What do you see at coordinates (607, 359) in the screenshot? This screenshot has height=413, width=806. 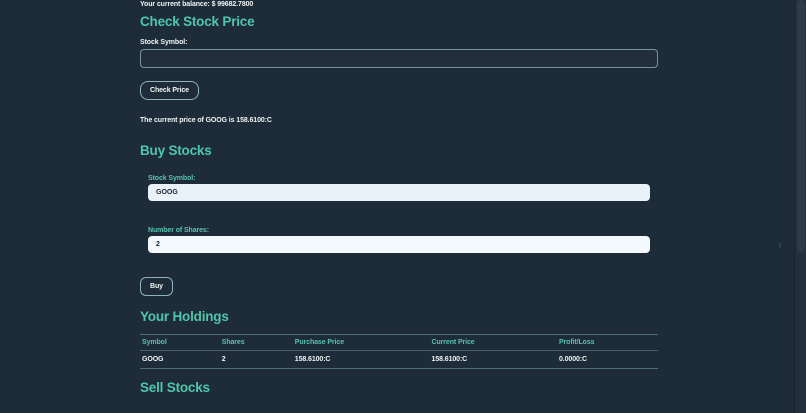 I see `holdings-cell-profit: 0.0000:C` at bounding box center [607, 359].